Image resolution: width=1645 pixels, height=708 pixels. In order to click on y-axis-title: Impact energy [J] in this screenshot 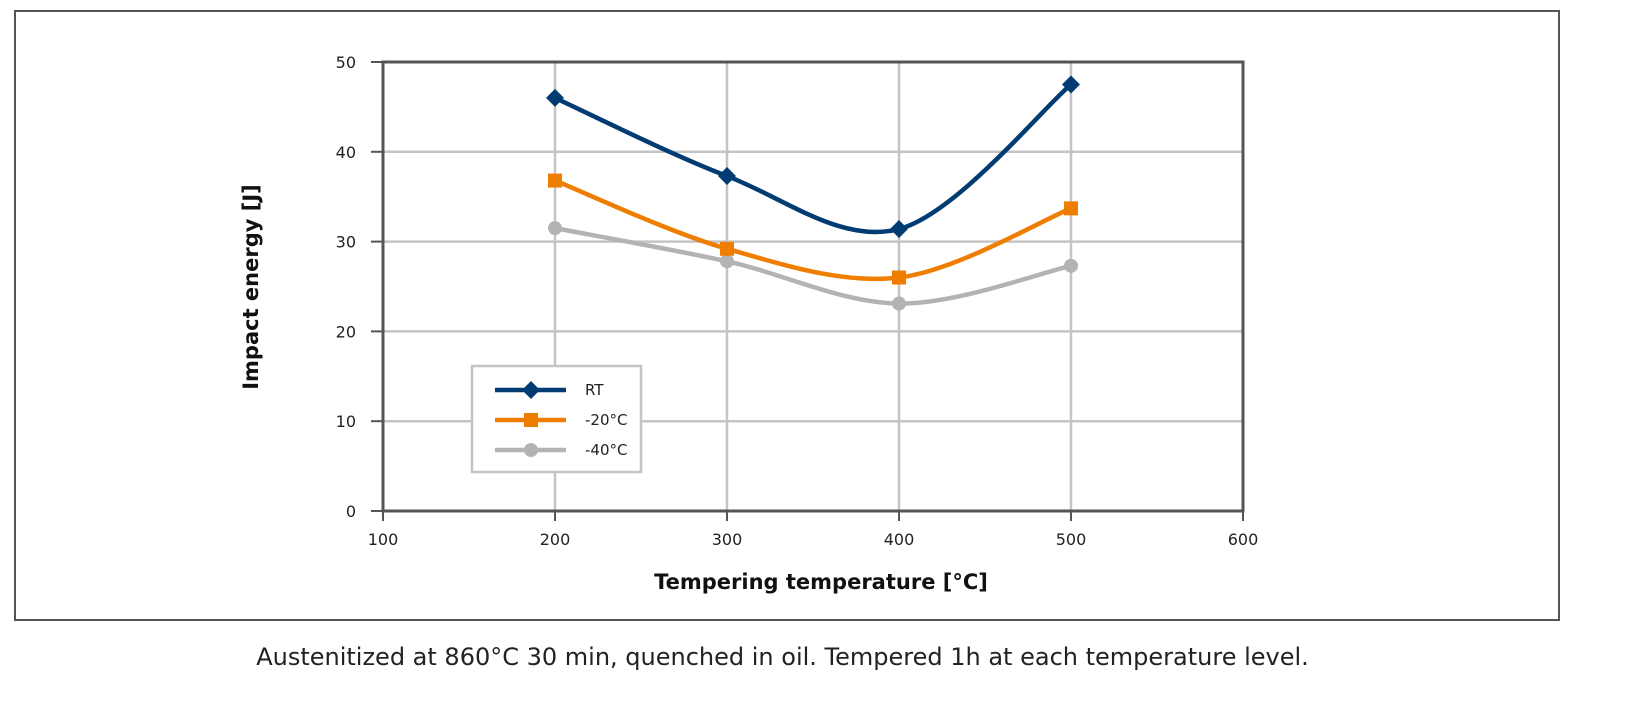, I will do `click(251, 287)`.